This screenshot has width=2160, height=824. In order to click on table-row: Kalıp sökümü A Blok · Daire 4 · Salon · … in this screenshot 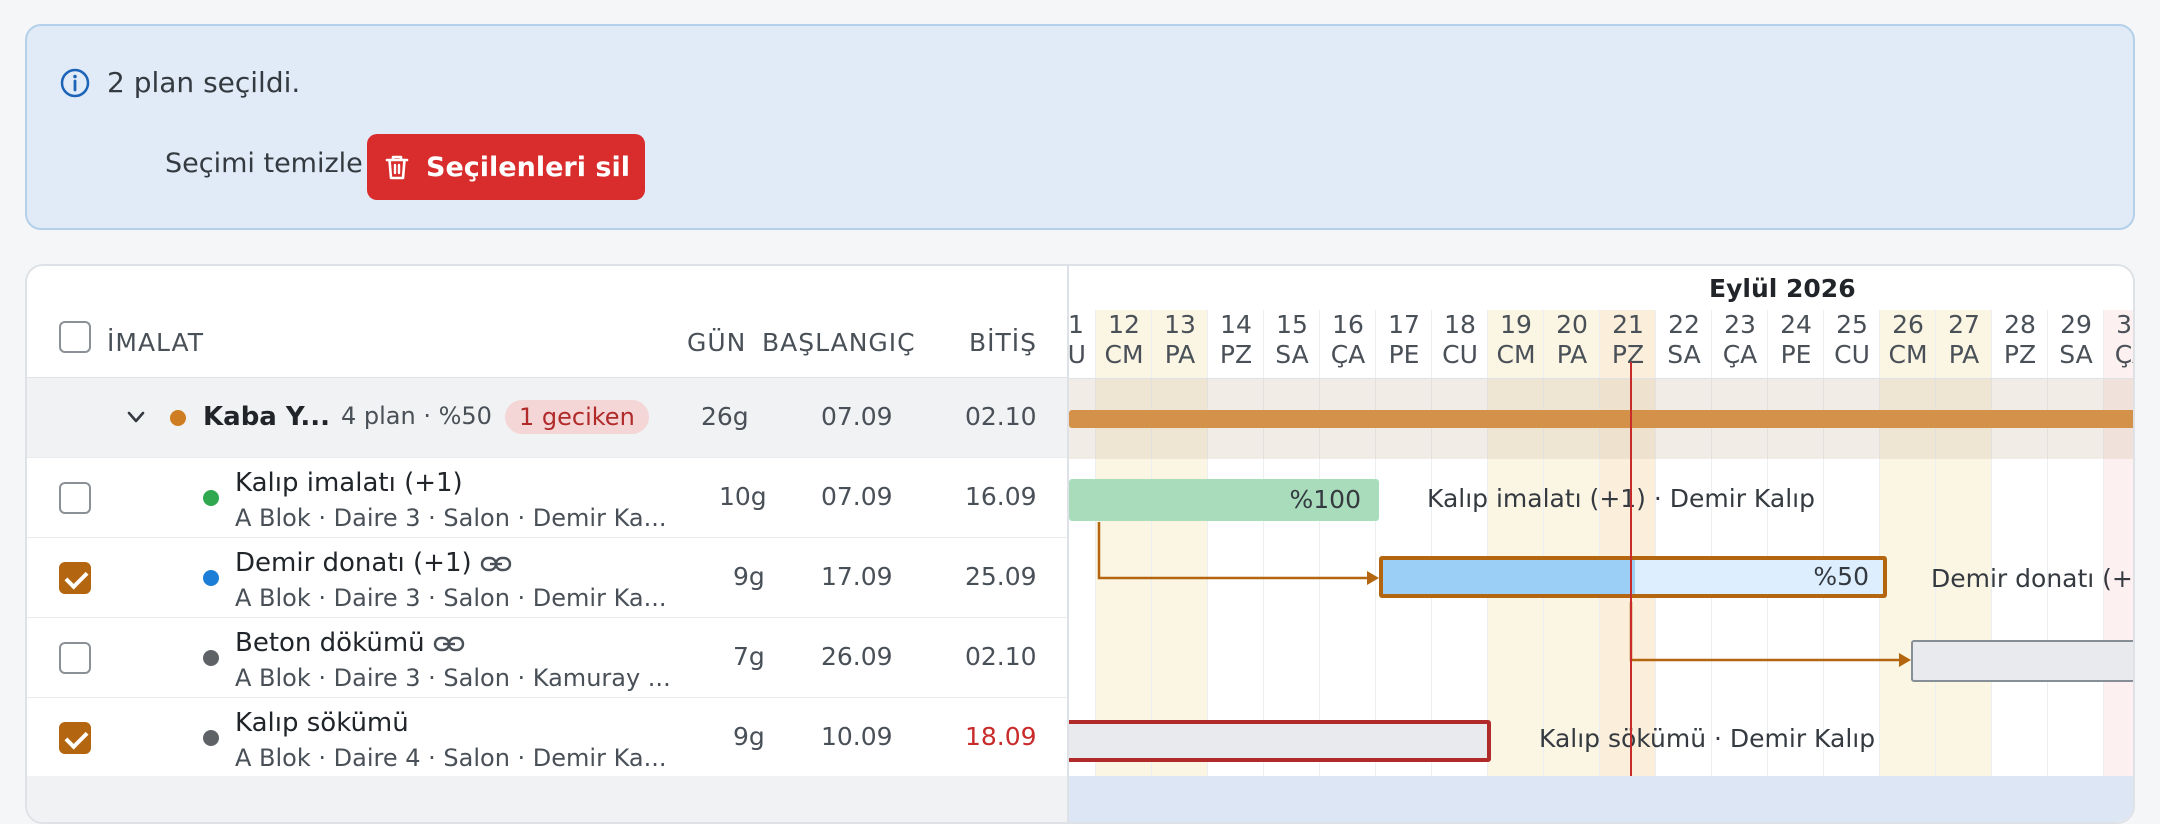, I will do `click(547, 738)`.